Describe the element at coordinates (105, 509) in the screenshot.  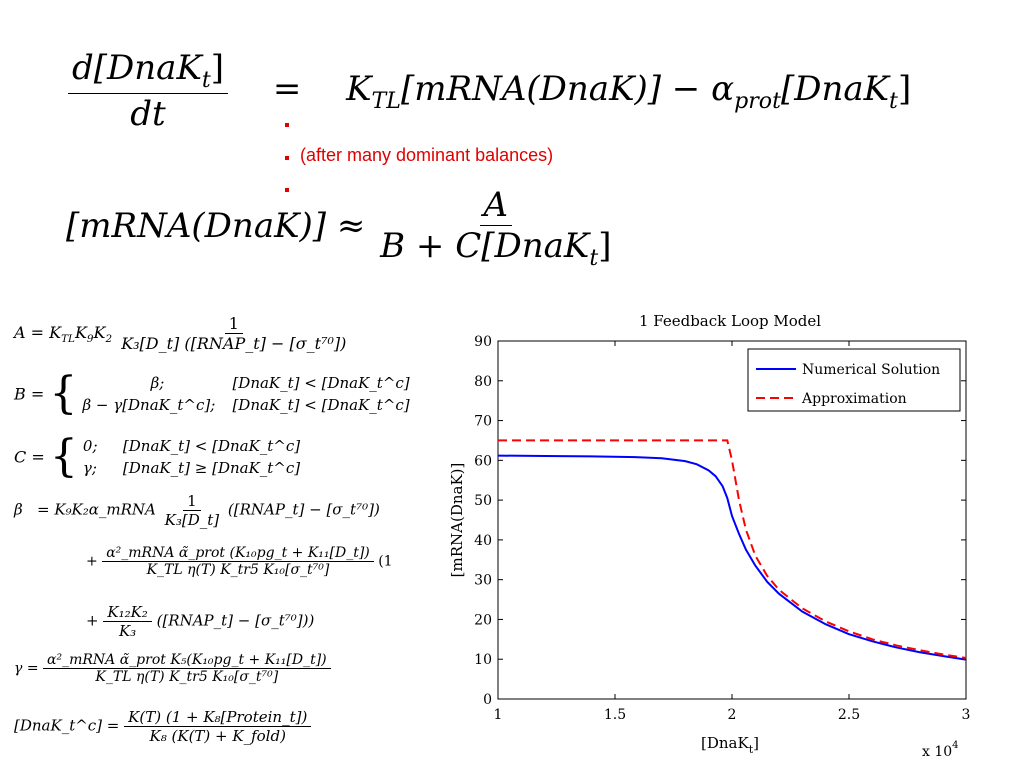
I see `beta-line1-pre: K₉K₂α_mRNA` at that location.